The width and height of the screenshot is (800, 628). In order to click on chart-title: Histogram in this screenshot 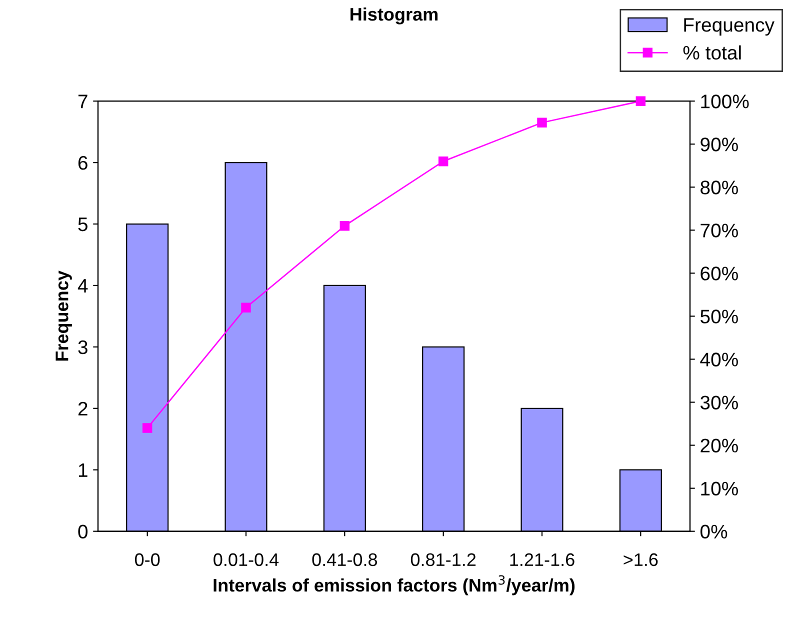, I will do `click(394, 15)`.